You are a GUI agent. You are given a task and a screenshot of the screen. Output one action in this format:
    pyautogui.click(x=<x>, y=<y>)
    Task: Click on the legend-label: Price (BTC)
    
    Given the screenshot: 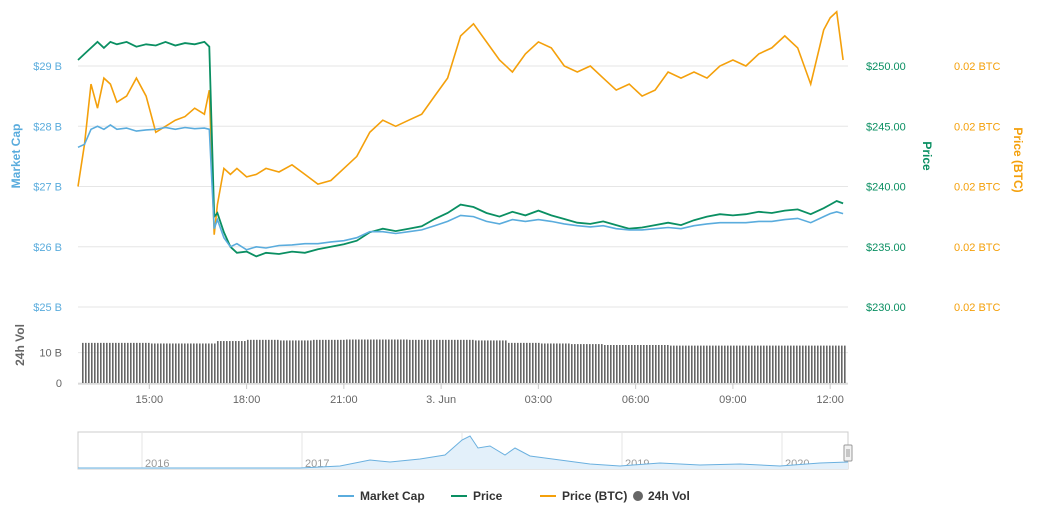 What is the action you would take?
    pyautogui.click(x=594, y=496)
    